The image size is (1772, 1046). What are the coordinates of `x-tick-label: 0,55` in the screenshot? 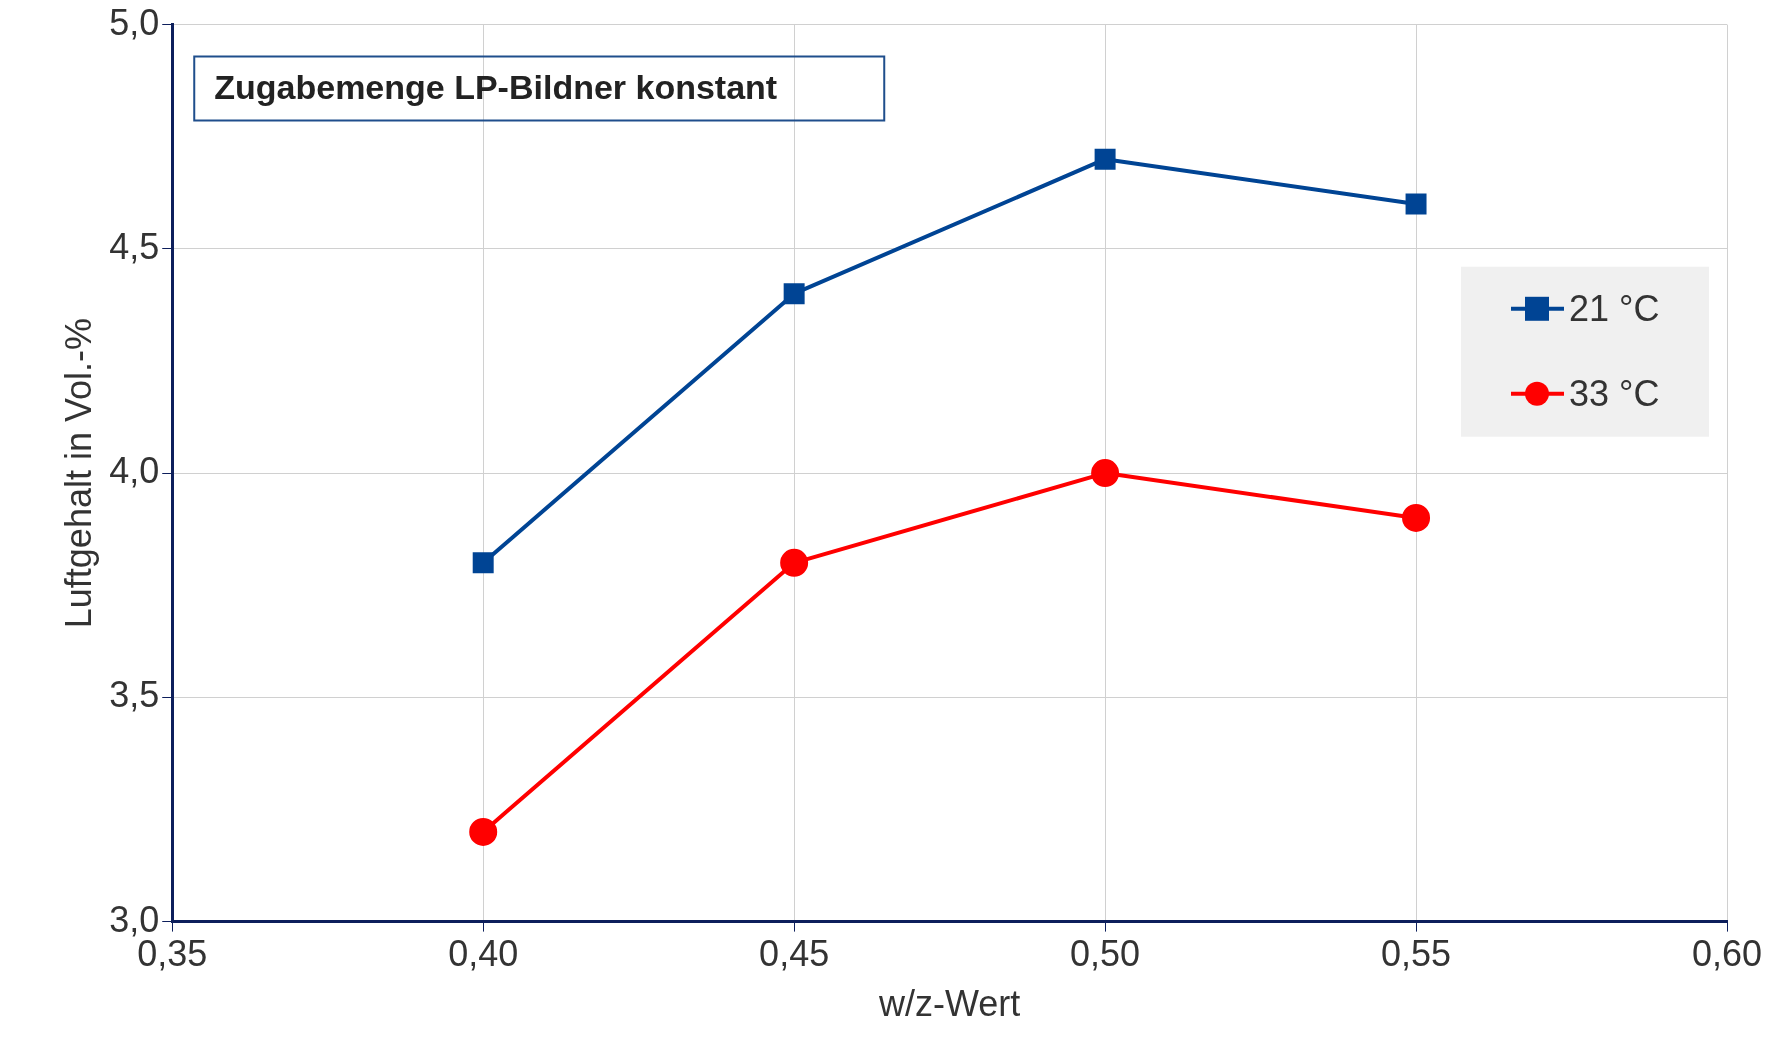 It's located at (1416, 954).